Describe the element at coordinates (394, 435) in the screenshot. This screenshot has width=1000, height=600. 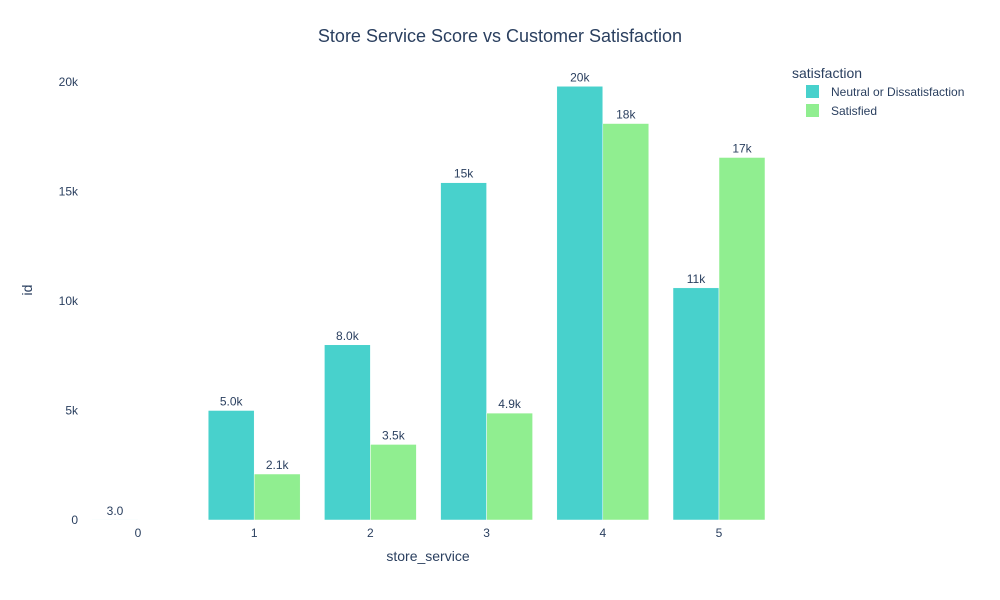
I see `bar-value-label: 3.5k` at that location.